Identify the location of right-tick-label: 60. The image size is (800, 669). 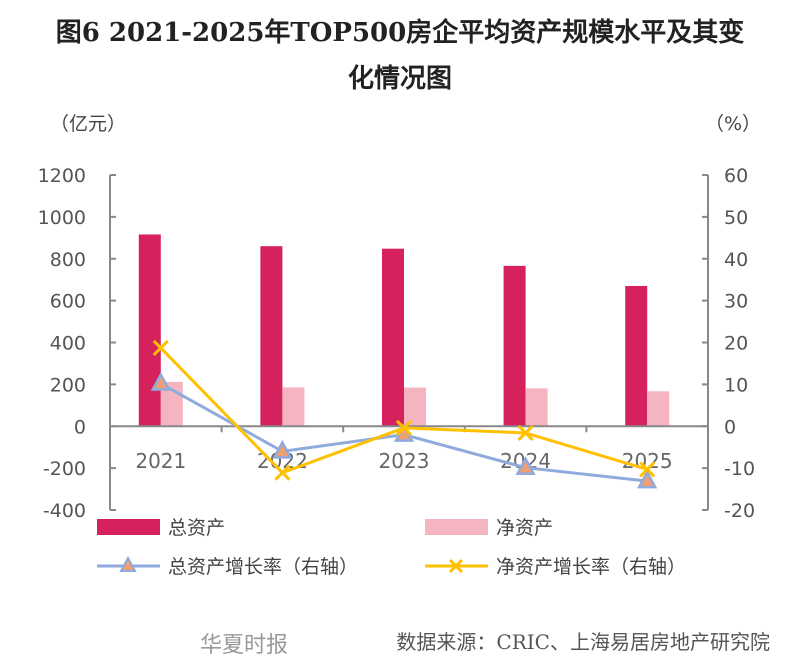
(736, 176).